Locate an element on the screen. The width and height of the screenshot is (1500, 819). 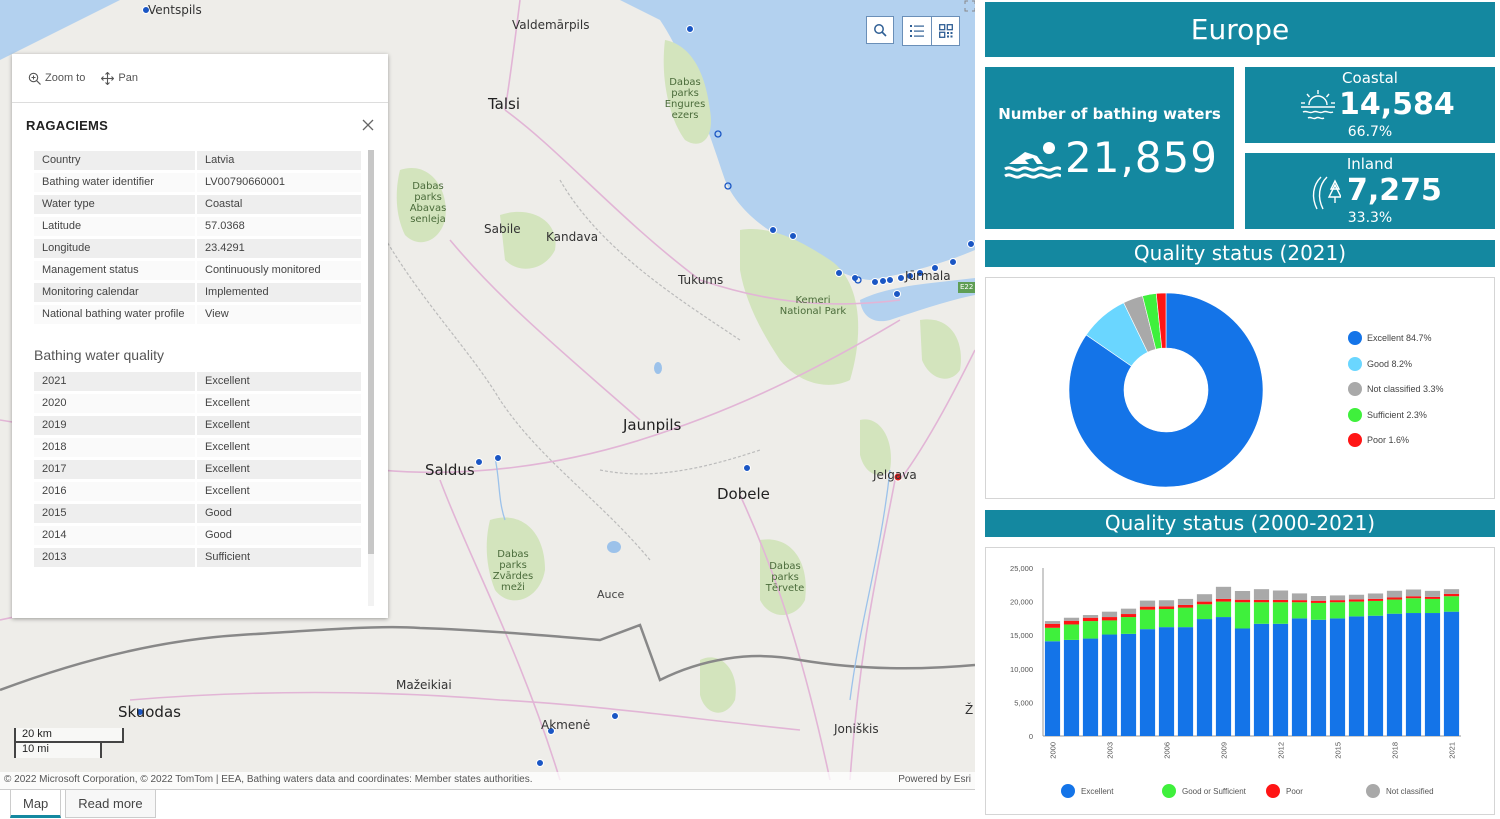
legend-item: Good or Sufficient is located at coordinates (1204, 791).